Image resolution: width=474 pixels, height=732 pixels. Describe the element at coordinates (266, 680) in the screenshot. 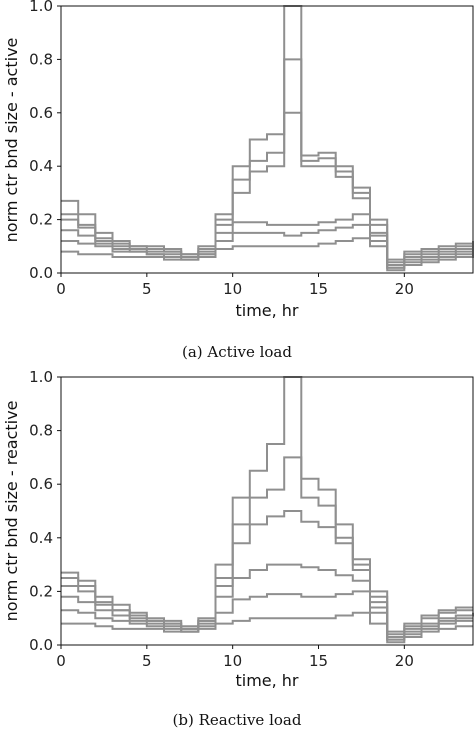

I see `reactive-x-axis-label: time, hr` at that location.